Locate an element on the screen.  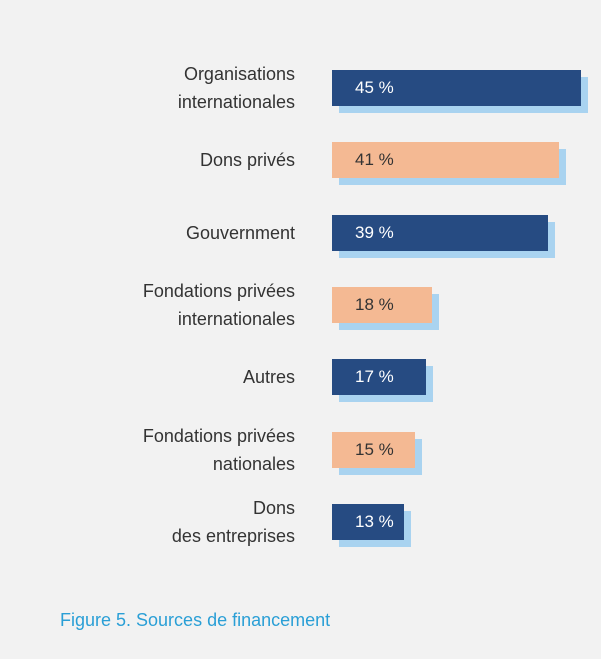
category-label: Fondations privées nationales is located at coordinates (218, 449).